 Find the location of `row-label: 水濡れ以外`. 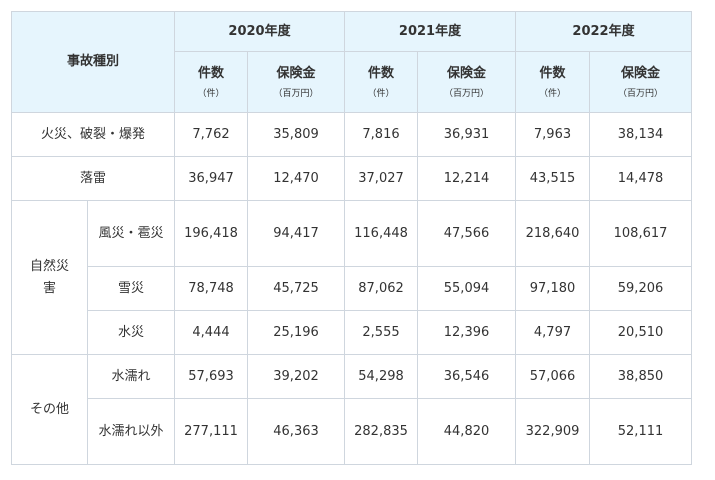

row-label: 水濡れ以外 is located at coordinates (131, 431).